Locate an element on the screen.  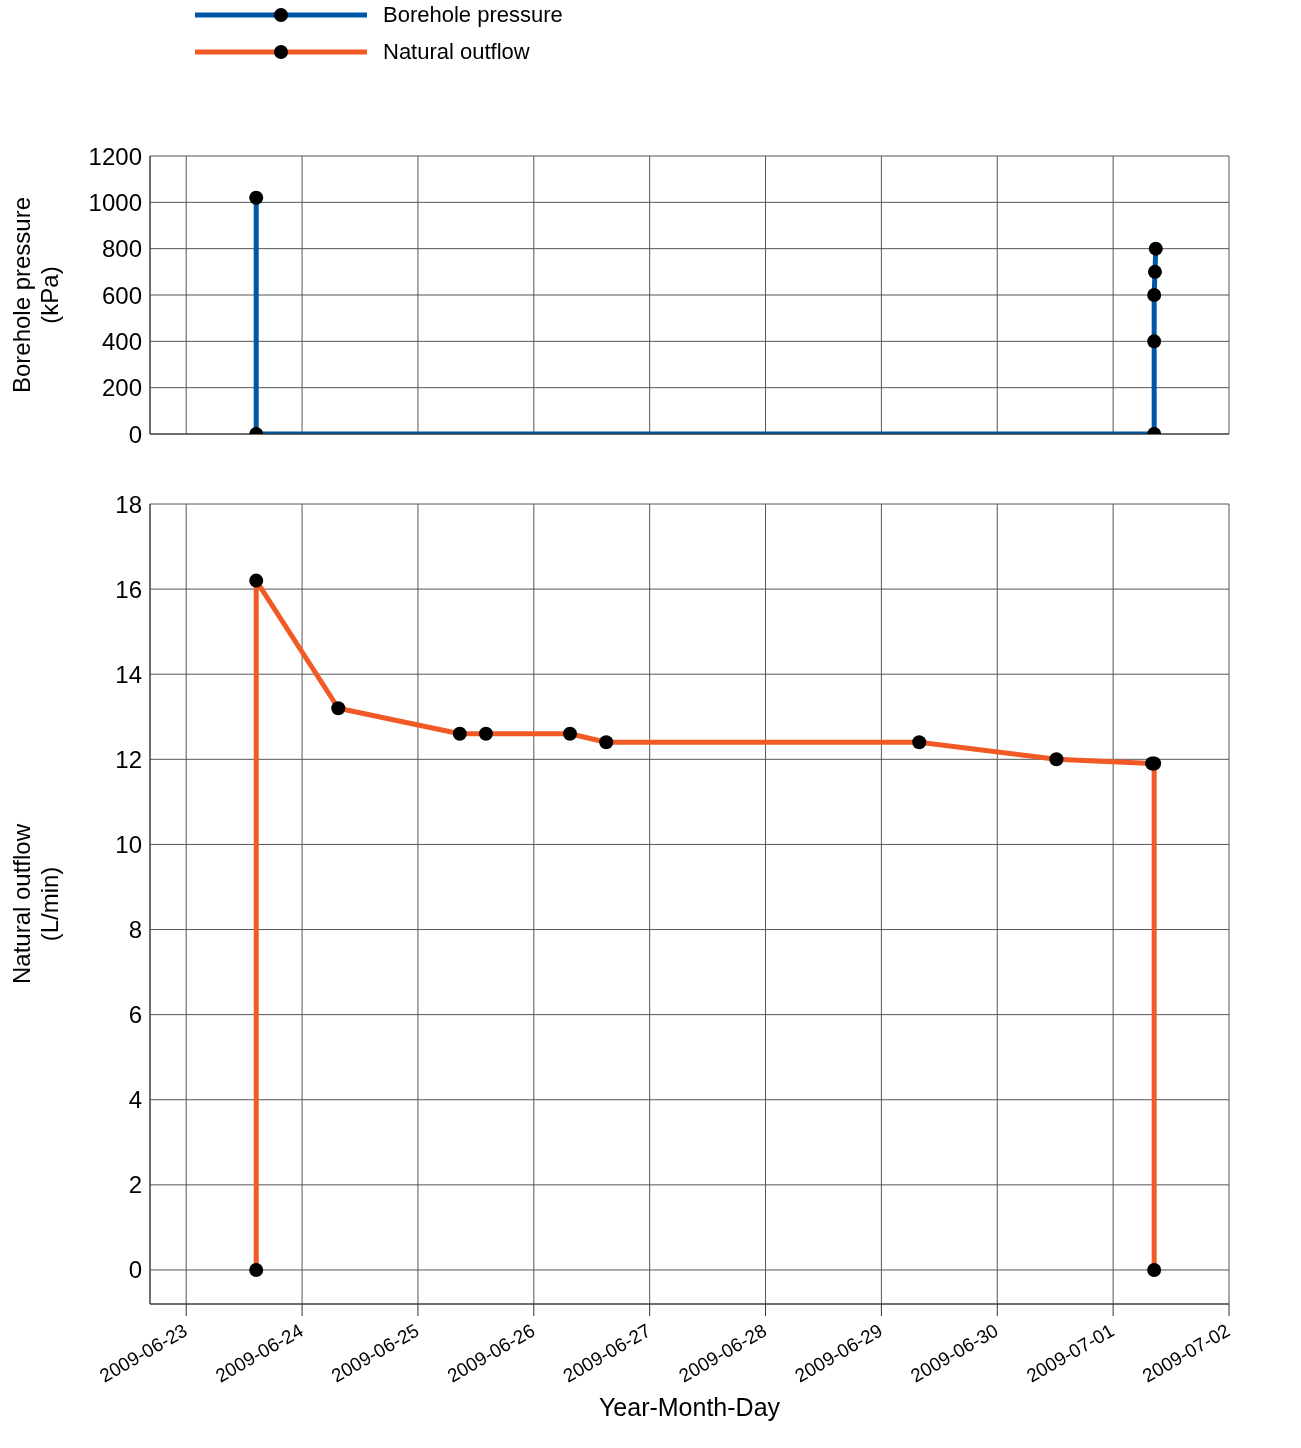
y-tick-label: 16 is located at coordinates (128, 589).